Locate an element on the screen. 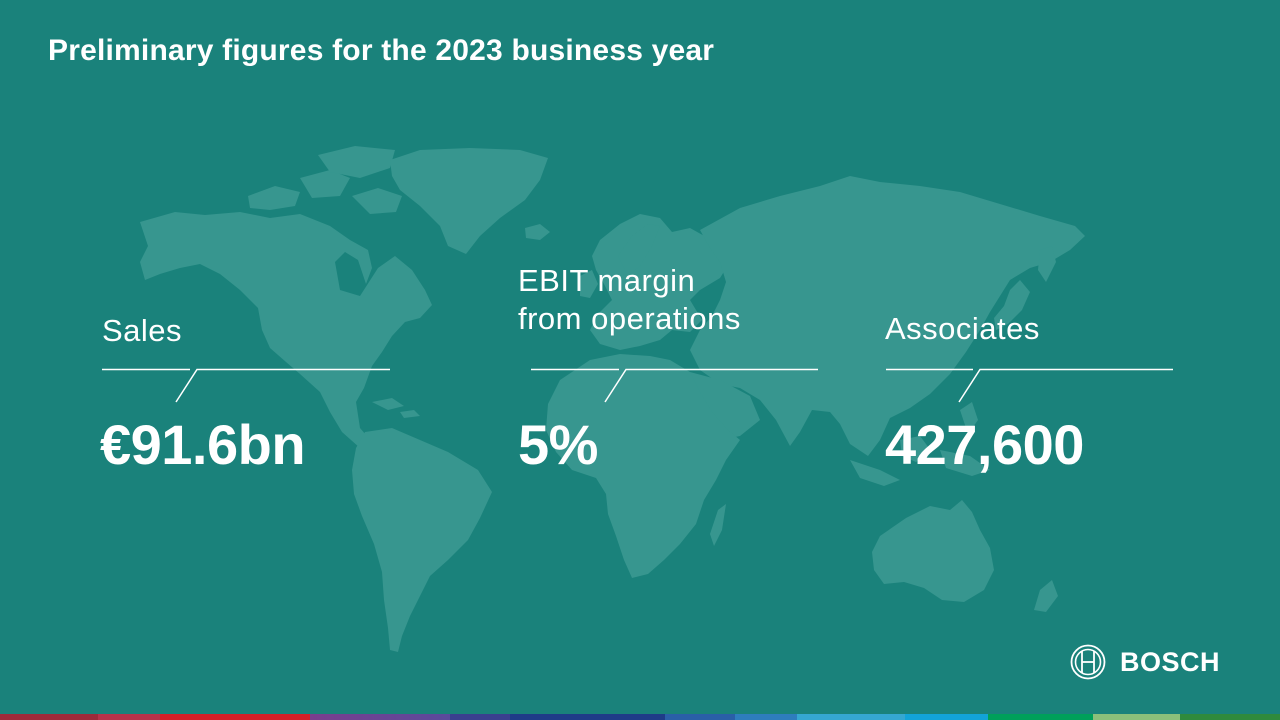  sales-label: Sales is located at coordinates (142, 330).